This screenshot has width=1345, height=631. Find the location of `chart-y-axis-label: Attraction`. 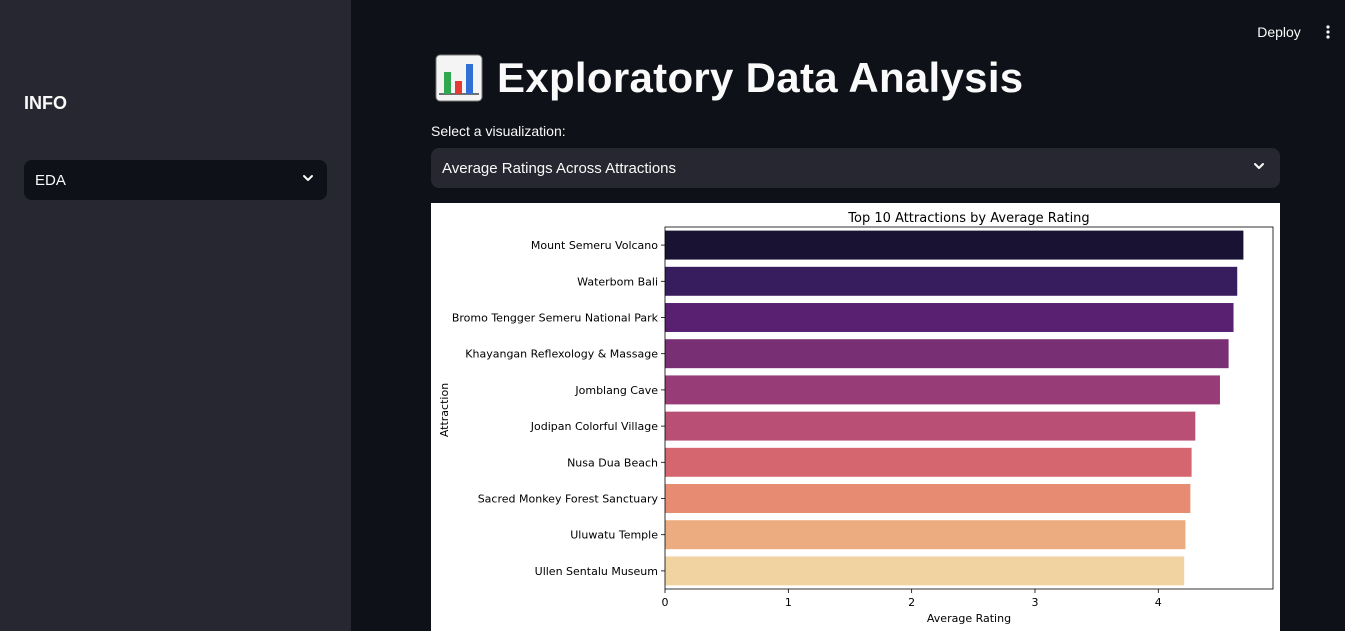

chart-y-axis-label: Attraction is located at coordinates (444, 410).